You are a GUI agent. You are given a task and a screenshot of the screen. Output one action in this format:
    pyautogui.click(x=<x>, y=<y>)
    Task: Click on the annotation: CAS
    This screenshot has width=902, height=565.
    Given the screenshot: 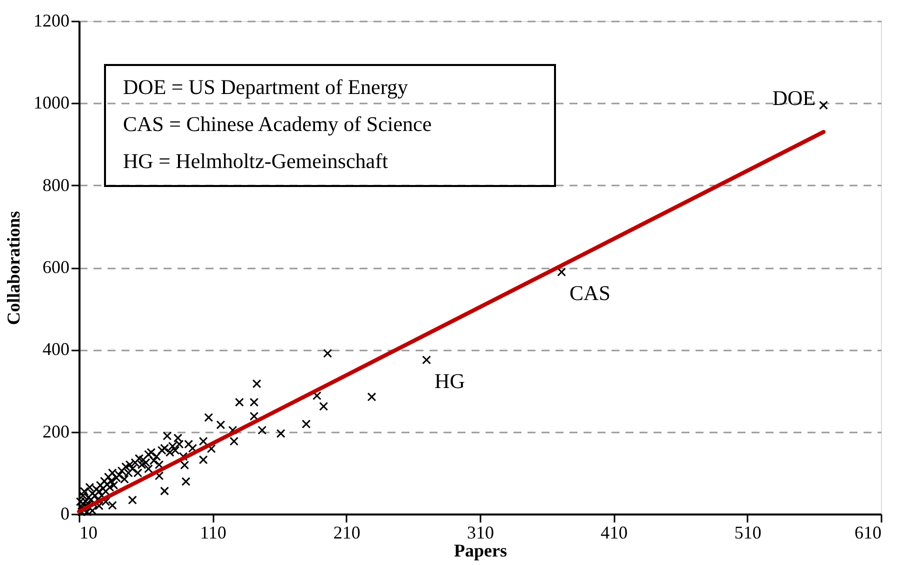 What is the action you would take?
    pyautogui.click(x=590, y=293)
    